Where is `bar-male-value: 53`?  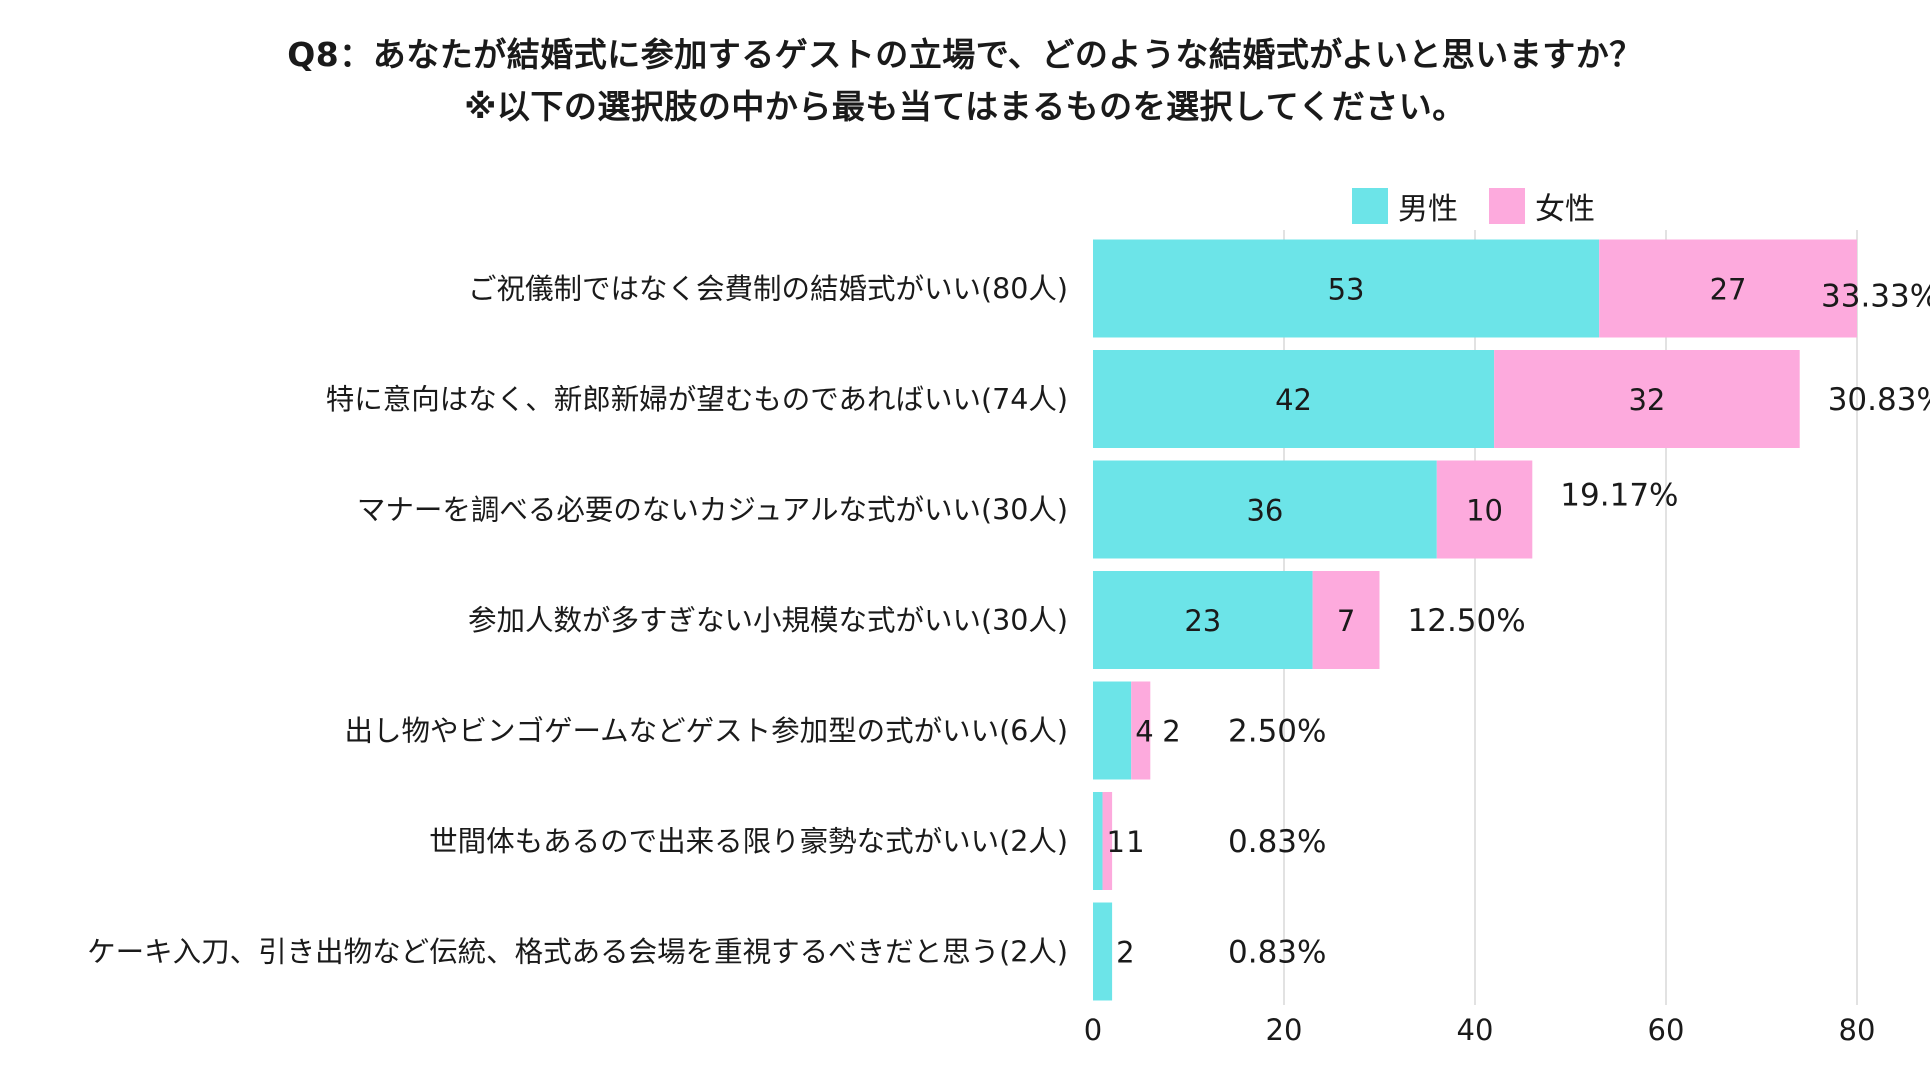 bar-male-value: 53 is located at coordinates (1346, 290).